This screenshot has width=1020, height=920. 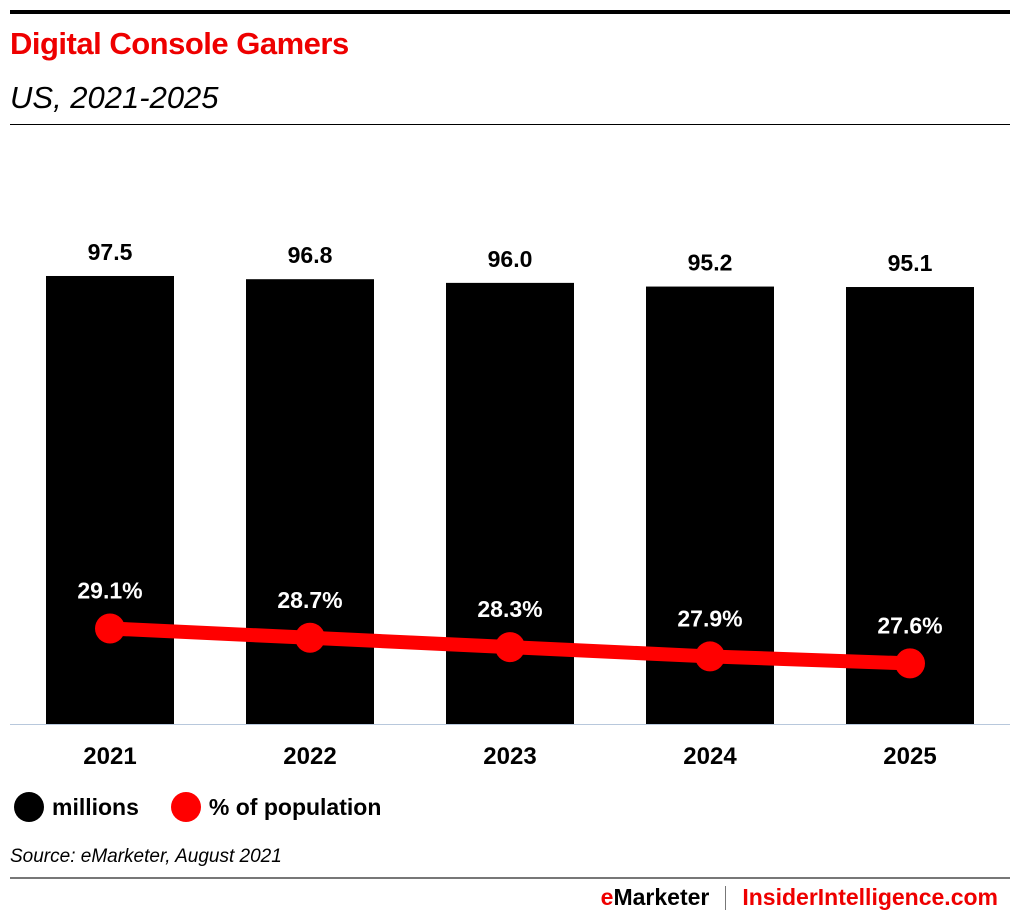 I want to click on pct-label-2022: 28.7%, so click(x=309, y=600).